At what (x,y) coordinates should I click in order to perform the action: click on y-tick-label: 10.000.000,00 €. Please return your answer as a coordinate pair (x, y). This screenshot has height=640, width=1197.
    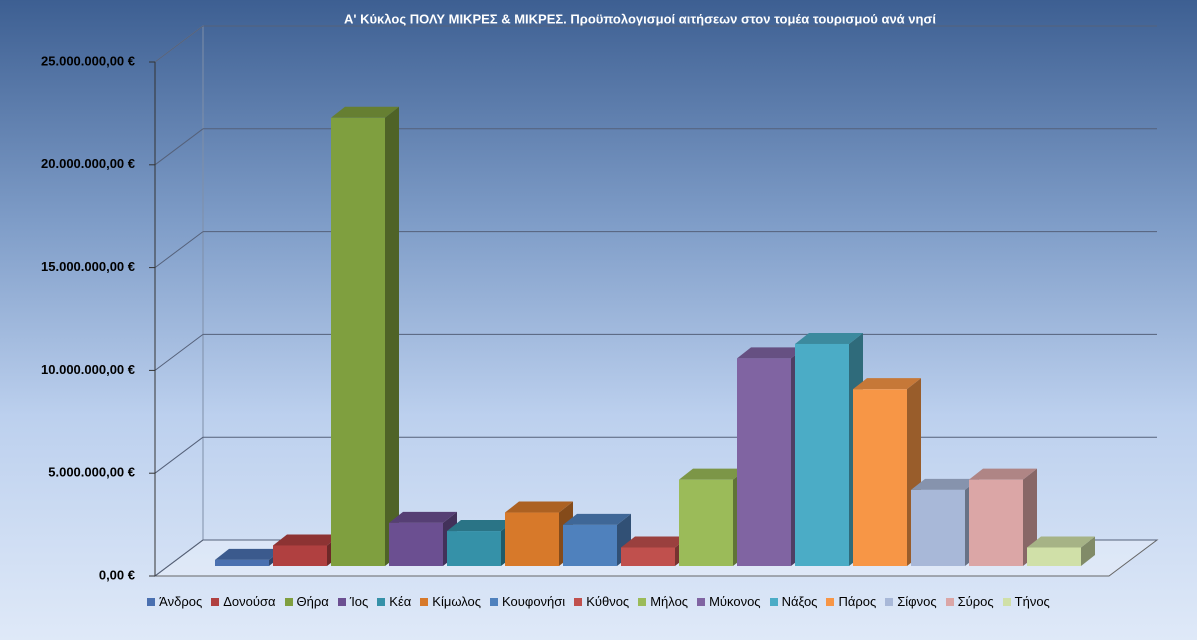
    Looking at the image, I should click on (88, 369).